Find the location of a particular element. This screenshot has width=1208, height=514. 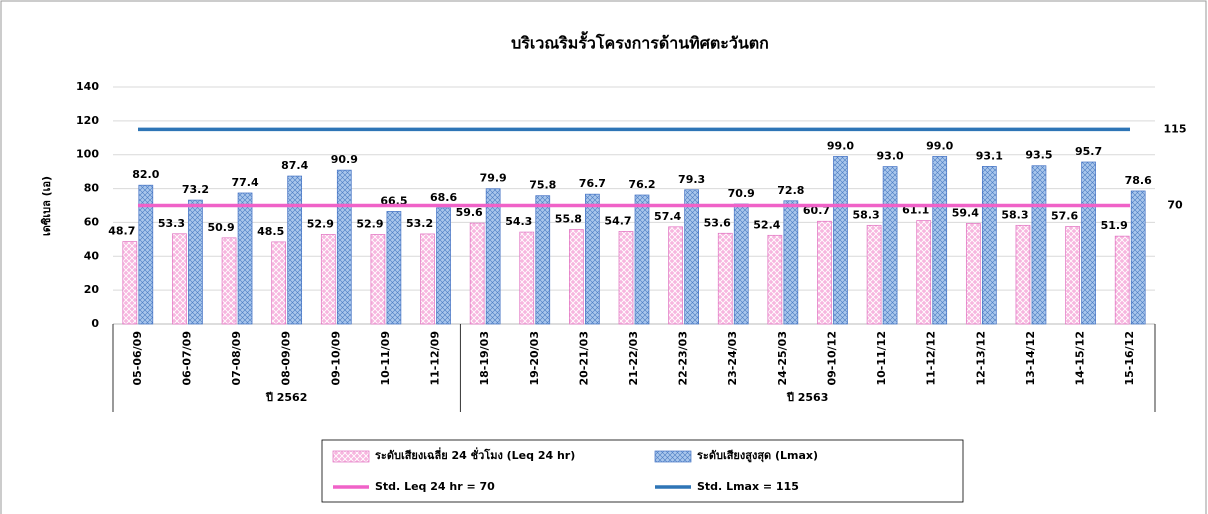

x-tick-label: 09-10/12 is located at coordinates (831, 358).